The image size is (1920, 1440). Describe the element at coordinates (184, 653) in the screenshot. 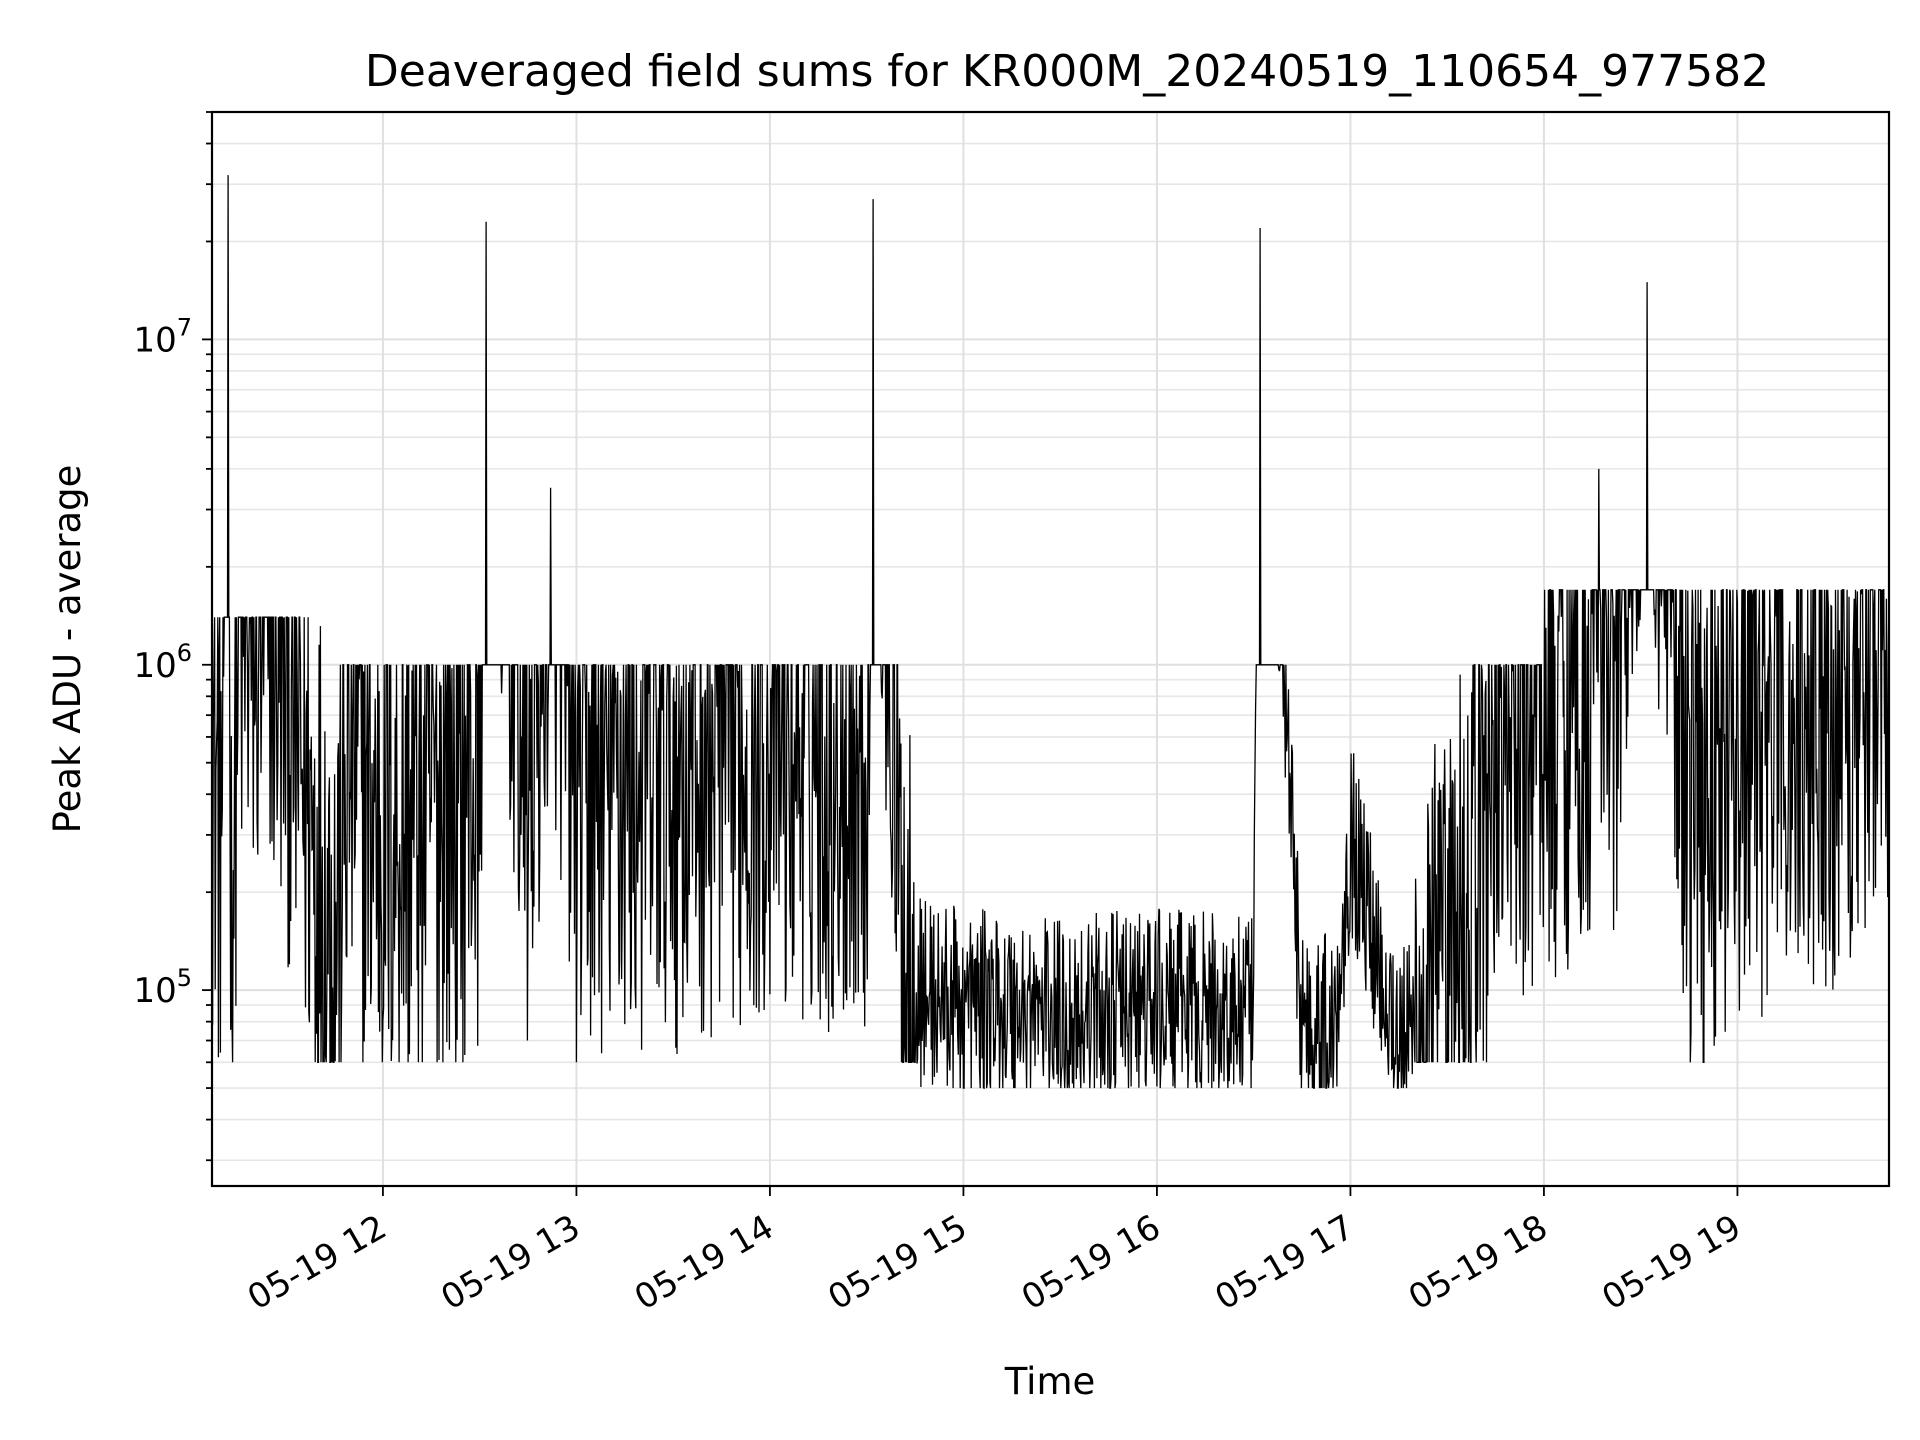

I see `y-tick-label-exponent: 6` at that location.